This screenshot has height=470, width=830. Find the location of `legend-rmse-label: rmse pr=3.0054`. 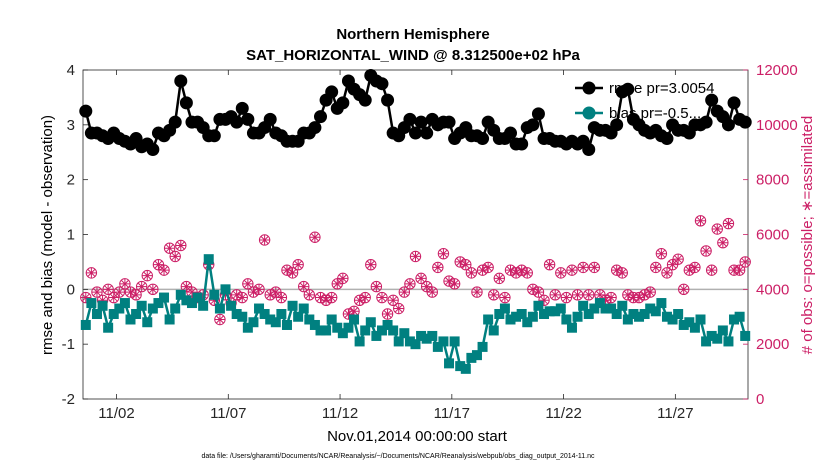

legend-rmse-label: rmse pr=3.0054 is located at coordinates (661, 88).